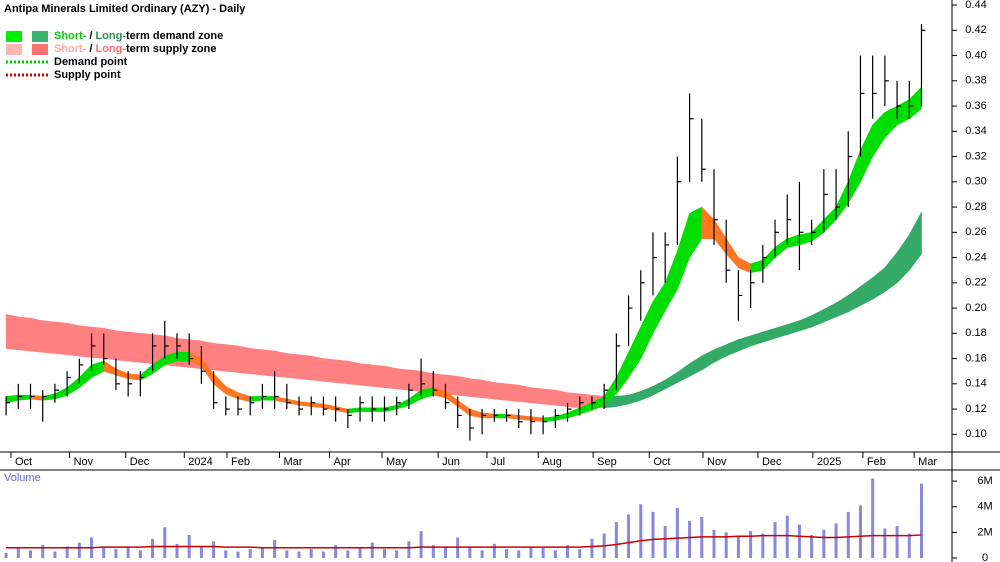 The height and width of the screenshot is (562, 1000). Describe the element at coordinates (464, 541) in the screenshot. I see `volume-average` at that location.